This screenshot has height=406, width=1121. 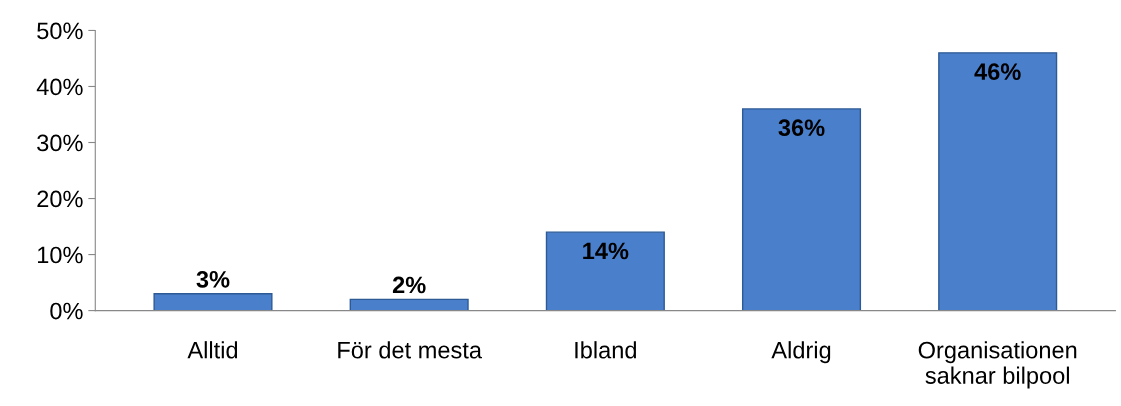 What do you see at coordinates (59, 87) in the screenshot?
I see `y-tick-label: 40%` at bounding box center [59, 87].